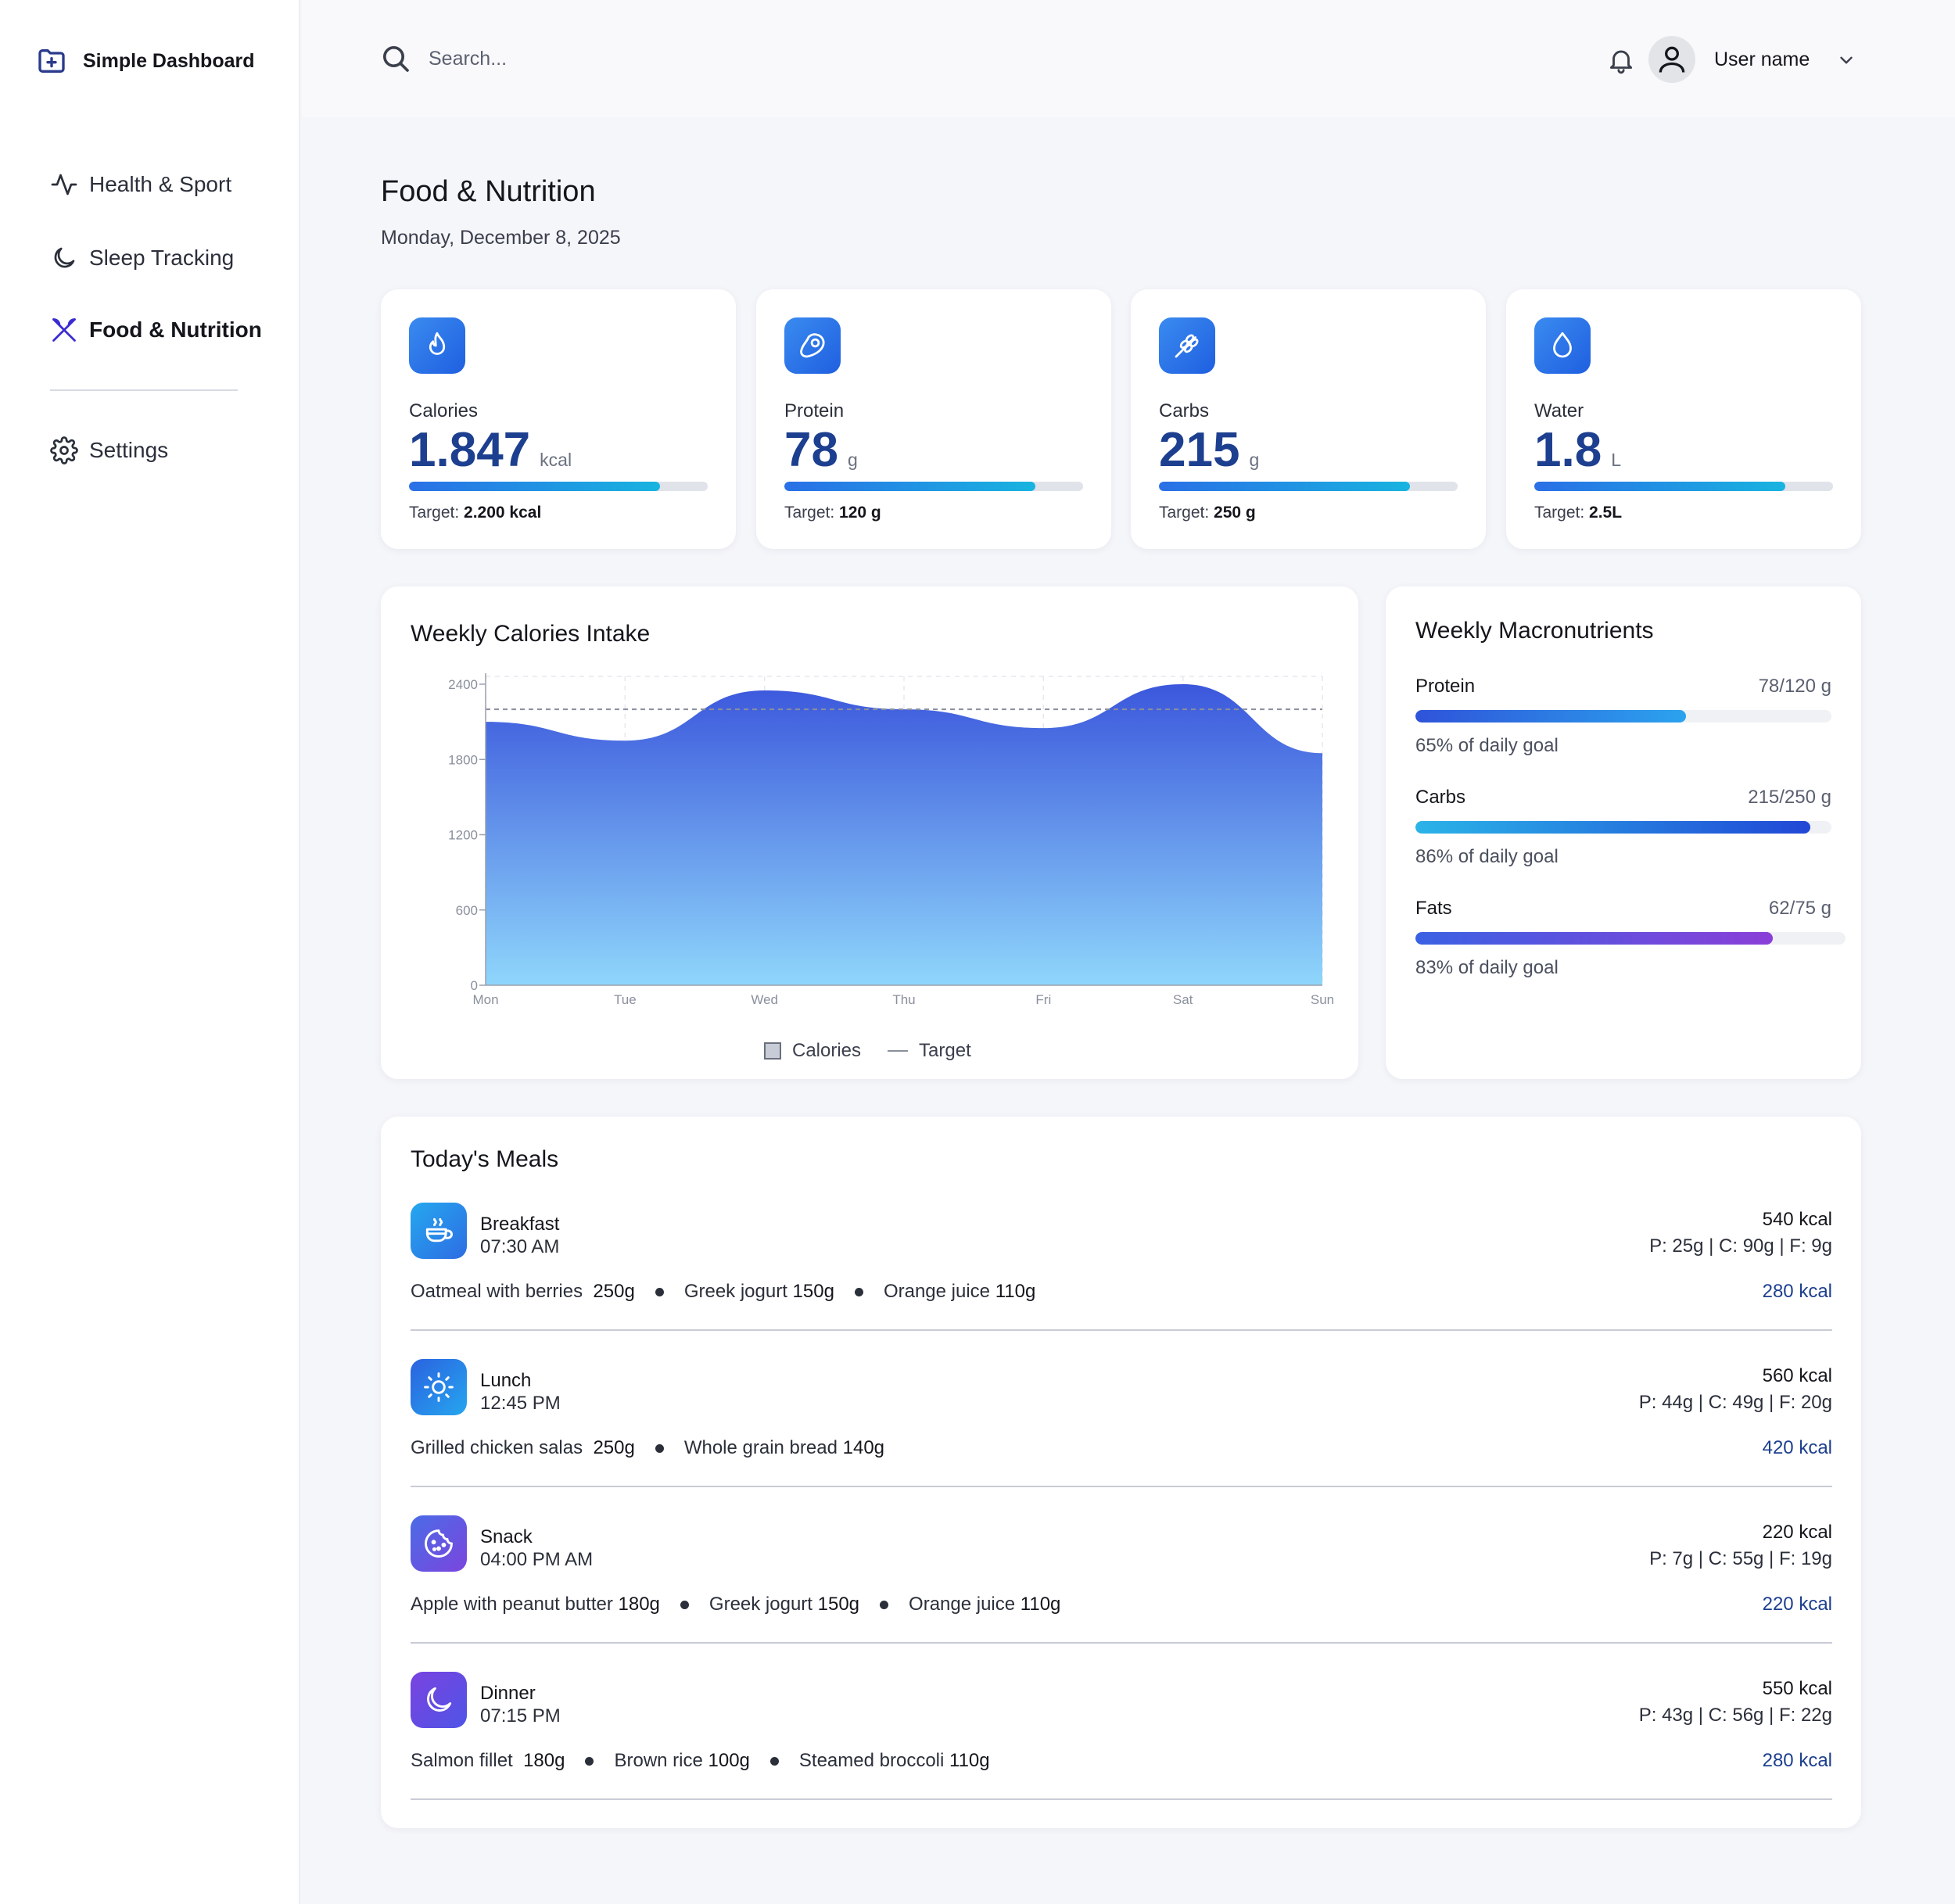  Describe the element at coordinates (485, 999) in the screenshot. I see `x-tick-label: Mon` at that location.